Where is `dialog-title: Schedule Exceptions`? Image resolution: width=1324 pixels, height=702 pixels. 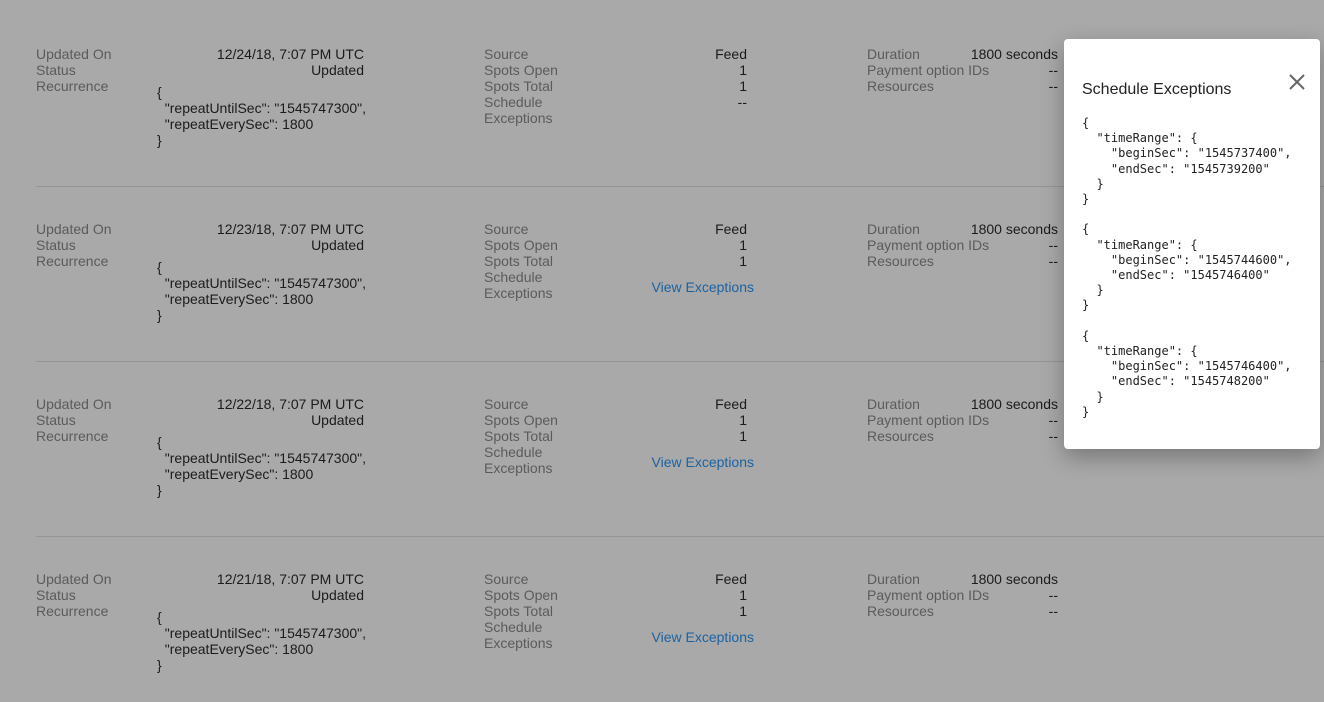
dialog-title: Schedule Exceptions is located at coordinates (1157, 89).